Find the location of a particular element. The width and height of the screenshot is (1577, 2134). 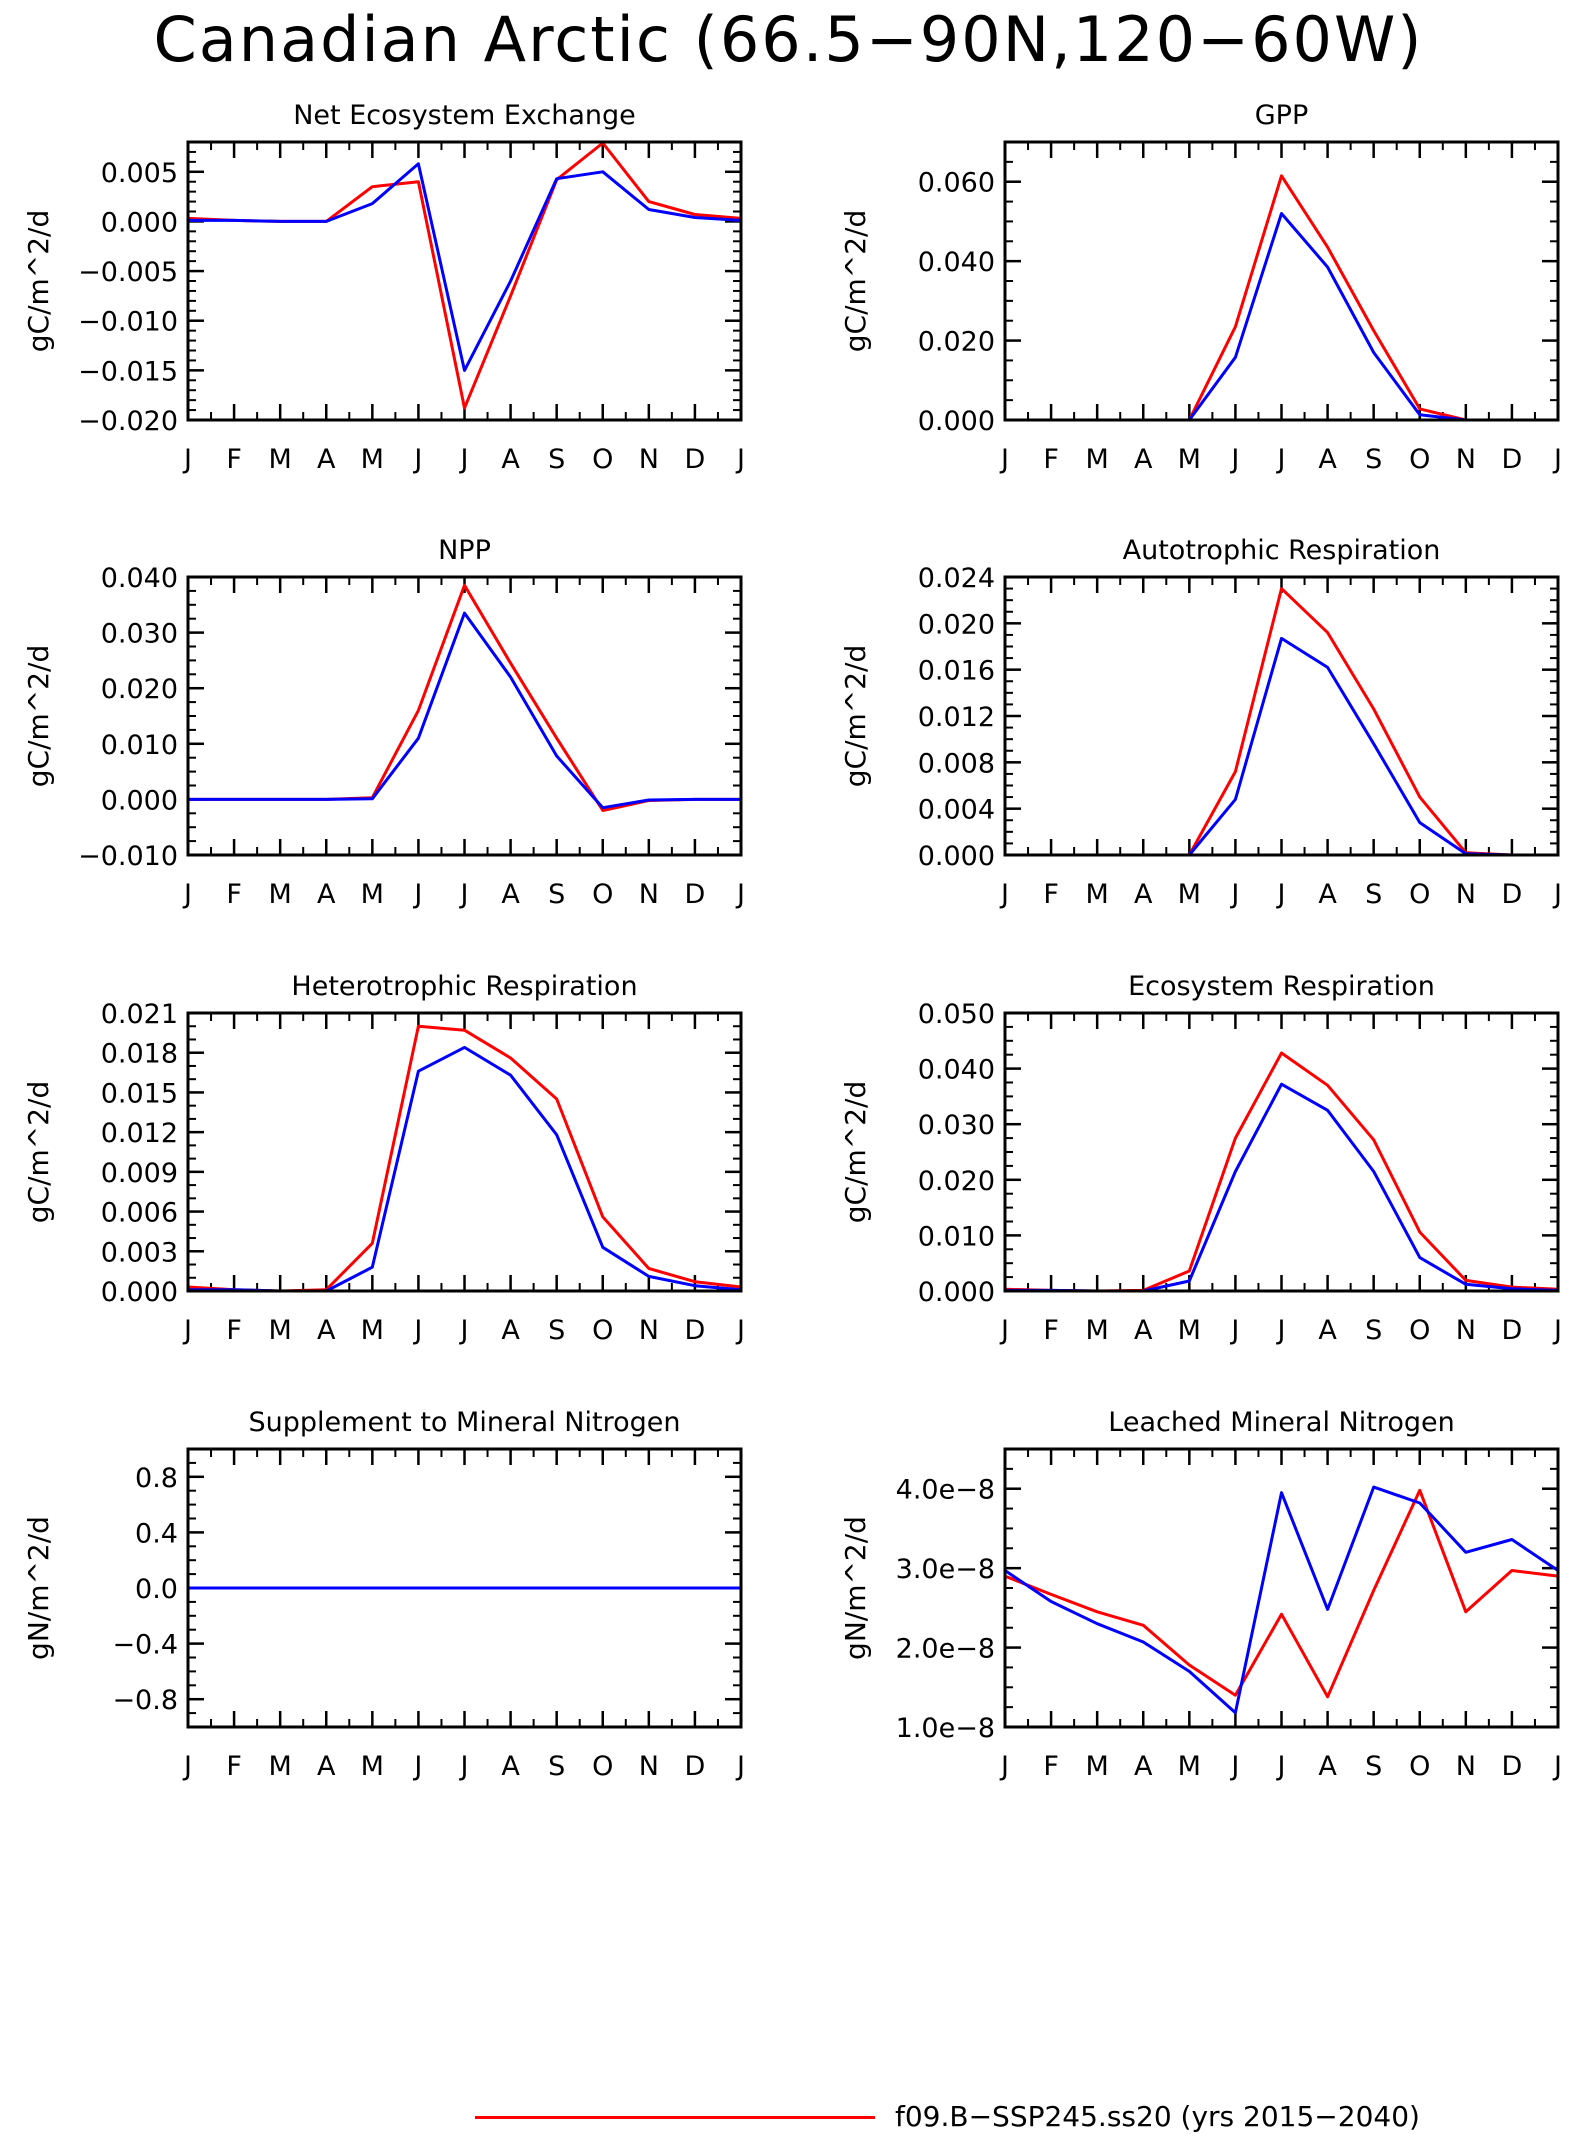

panel-title: NPP is located at coordinates (464, 550).